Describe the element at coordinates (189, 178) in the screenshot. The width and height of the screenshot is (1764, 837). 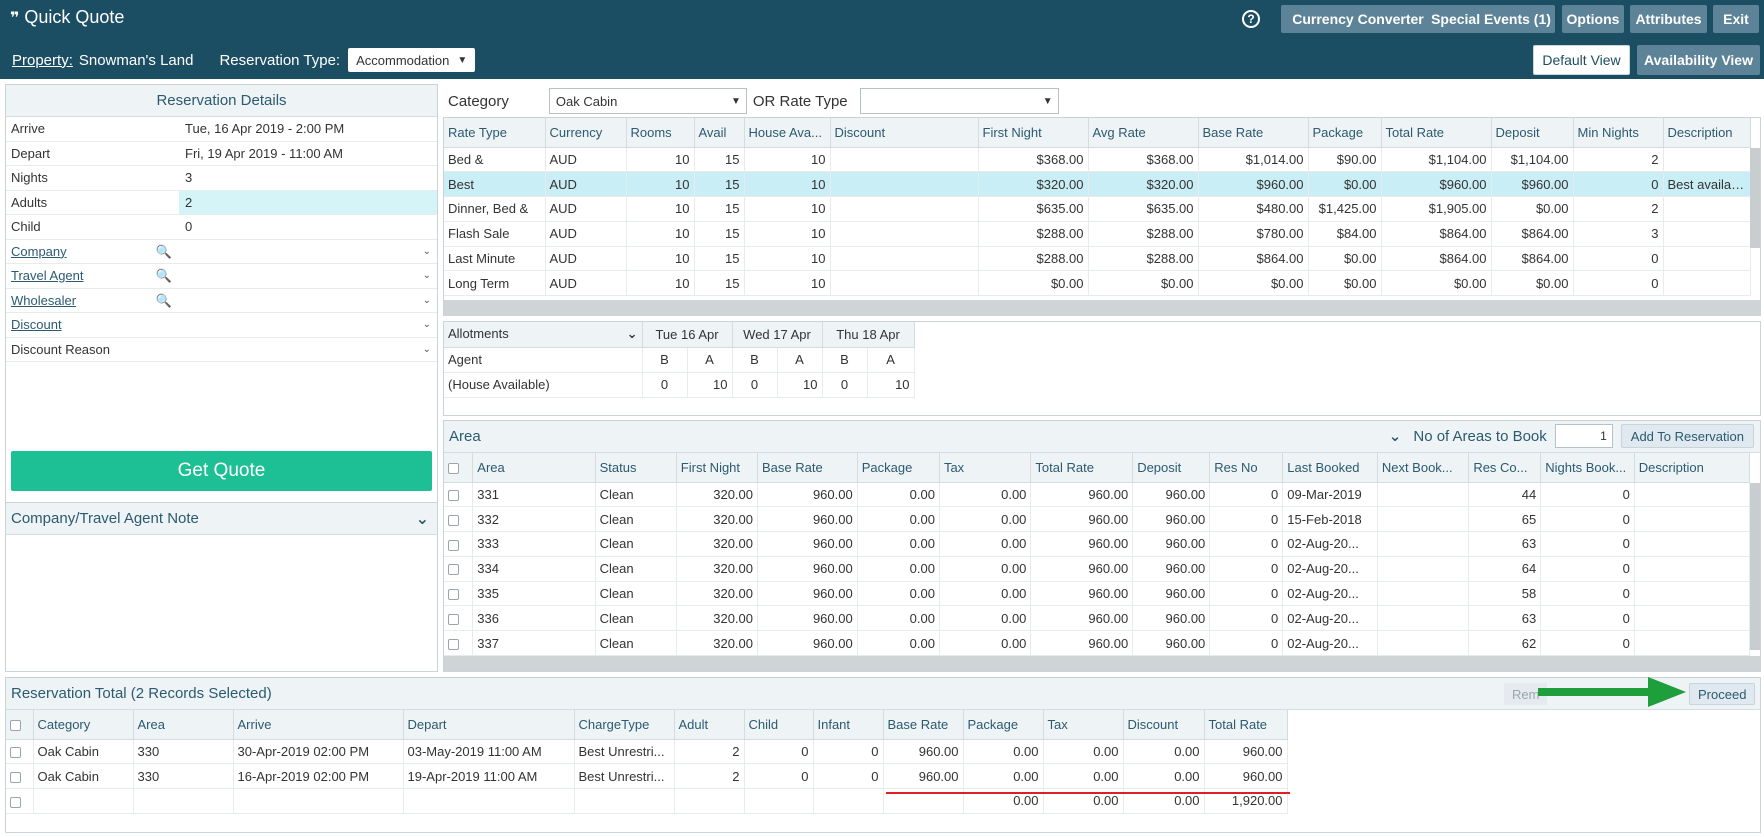
I see `nights-value: 3` at that location.